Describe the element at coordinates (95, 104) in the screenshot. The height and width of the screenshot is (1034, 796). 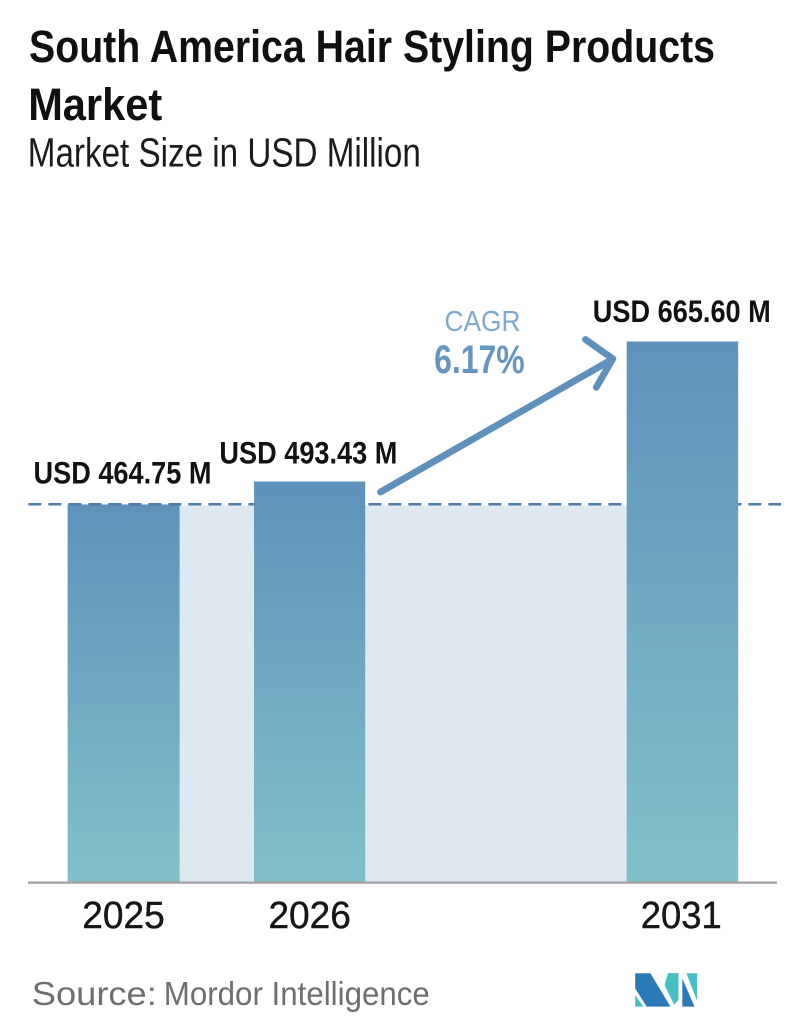
I see `svg-text: Market` at that location.